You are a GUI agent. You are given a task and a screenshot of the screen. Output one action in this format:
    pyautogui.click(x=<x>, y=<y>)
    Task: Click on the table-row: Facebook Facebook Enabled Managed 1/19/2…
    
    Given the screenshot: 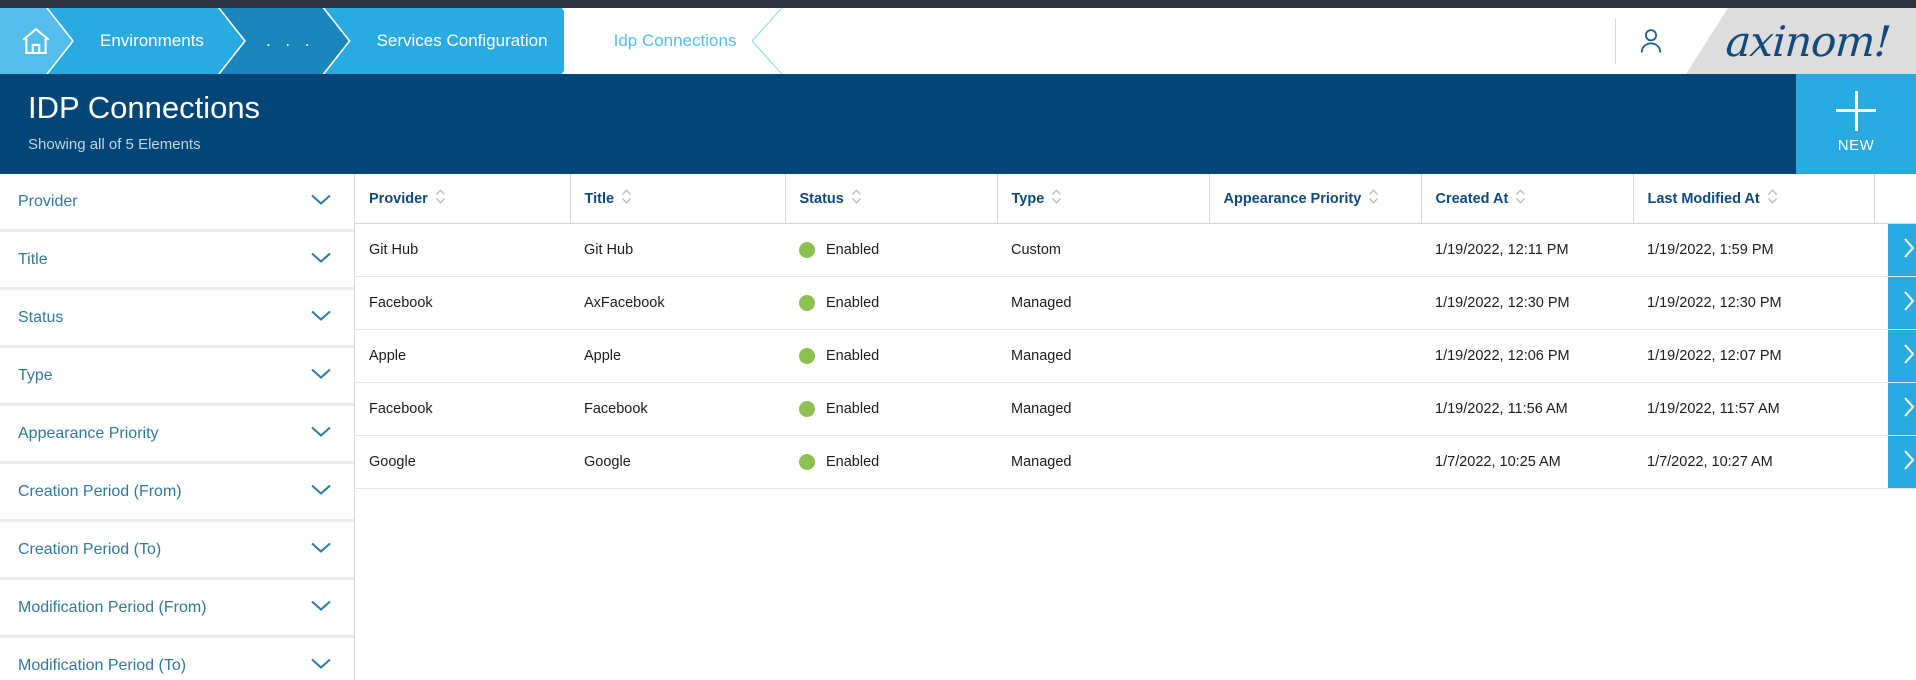 What is the action you would take?
    pyautogui.click(x=1135, y=409)
    